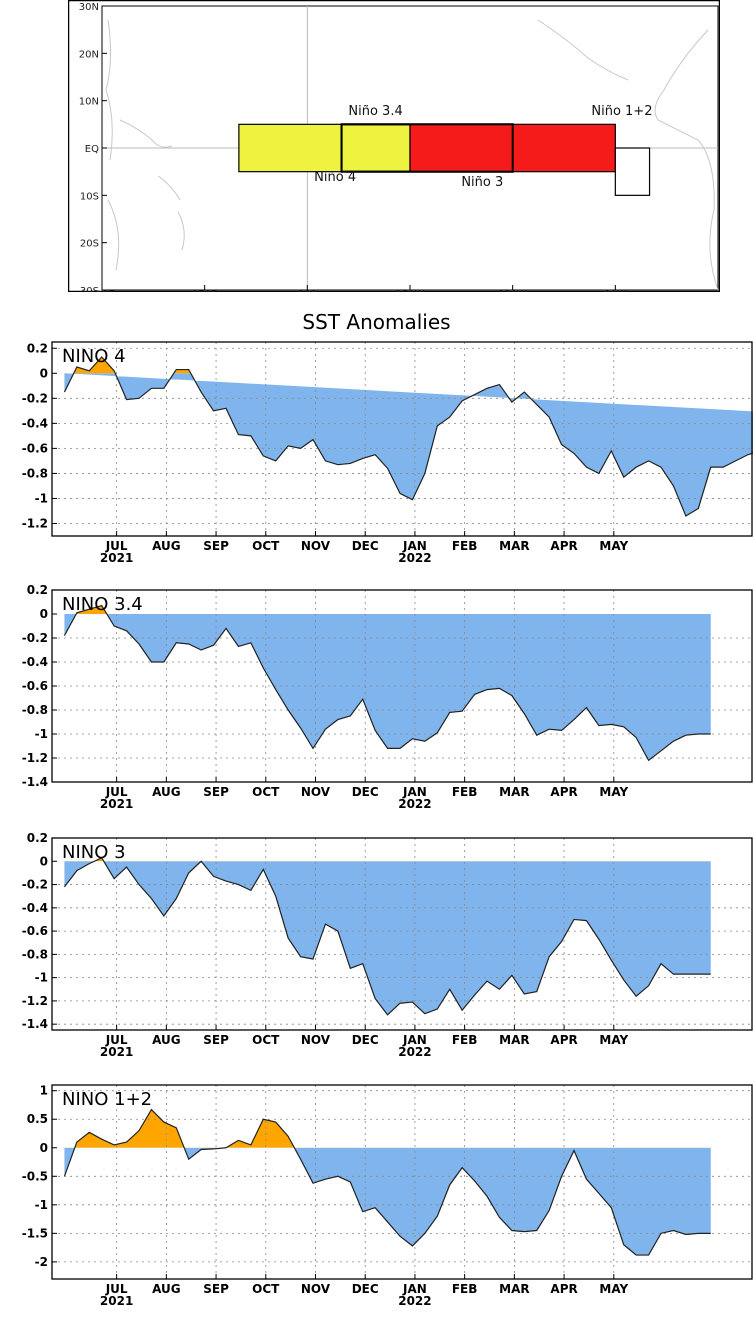  Describe the element at coordinates (307, 290) in the screenshot. I see `lon-tick-label: 180` at that location.